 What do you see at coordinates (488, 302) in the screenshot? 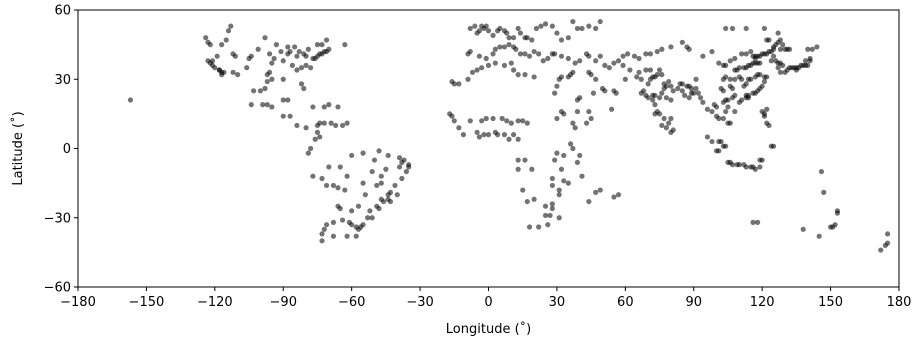
I see `x-tick-label: 0` at bounding box center [488, 302].